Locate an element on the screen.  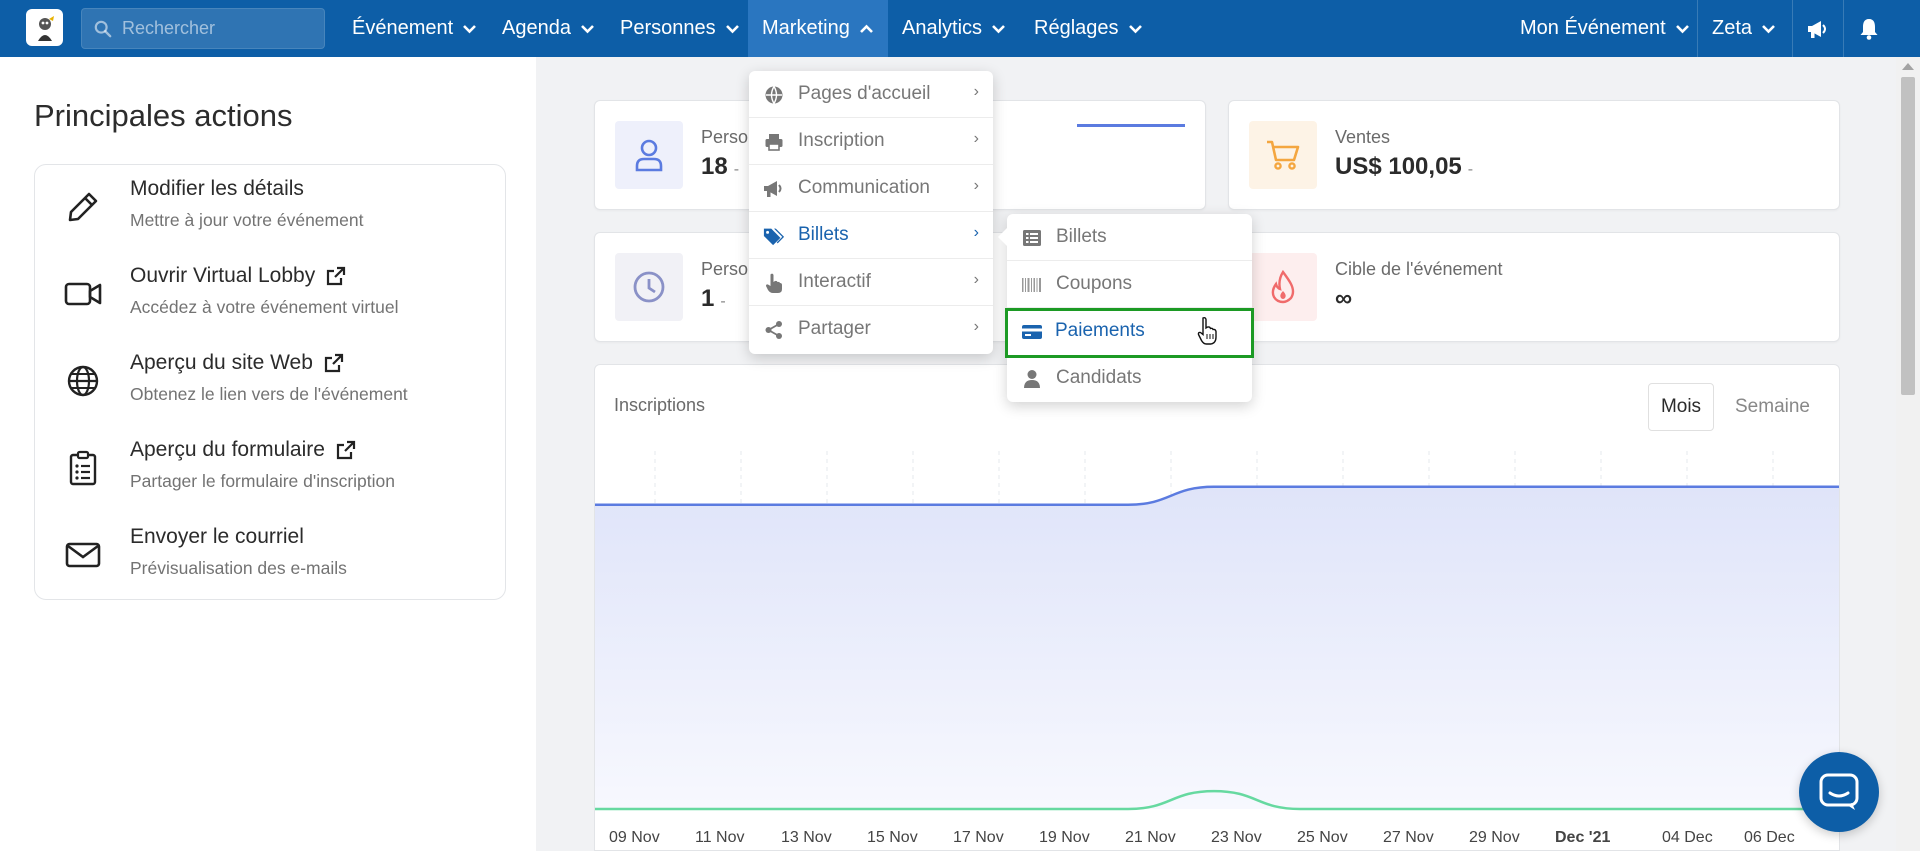
scroll-up-arrow-icon is located at coordinates (1908, 66).